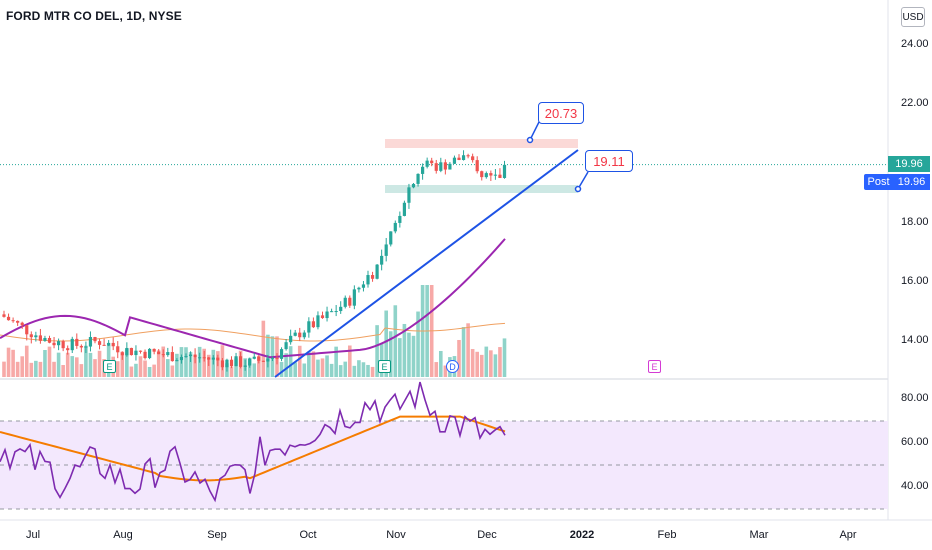 The width and height of the screenshot is (932, 550). Describe the element at coordinates (759, 535) in the screenshot. I see `time-axis-label: Mar` at that location.